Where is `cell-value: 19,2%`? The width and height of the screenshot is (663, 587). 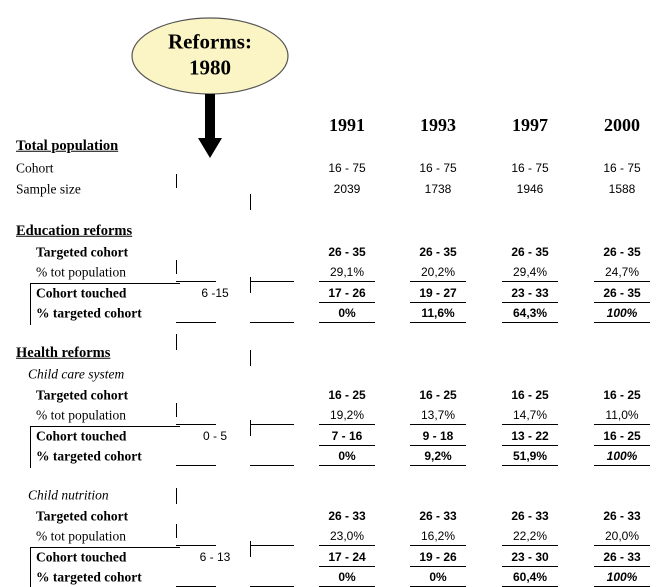 cell-value: 19,2% is located at coordinates (347, 415).